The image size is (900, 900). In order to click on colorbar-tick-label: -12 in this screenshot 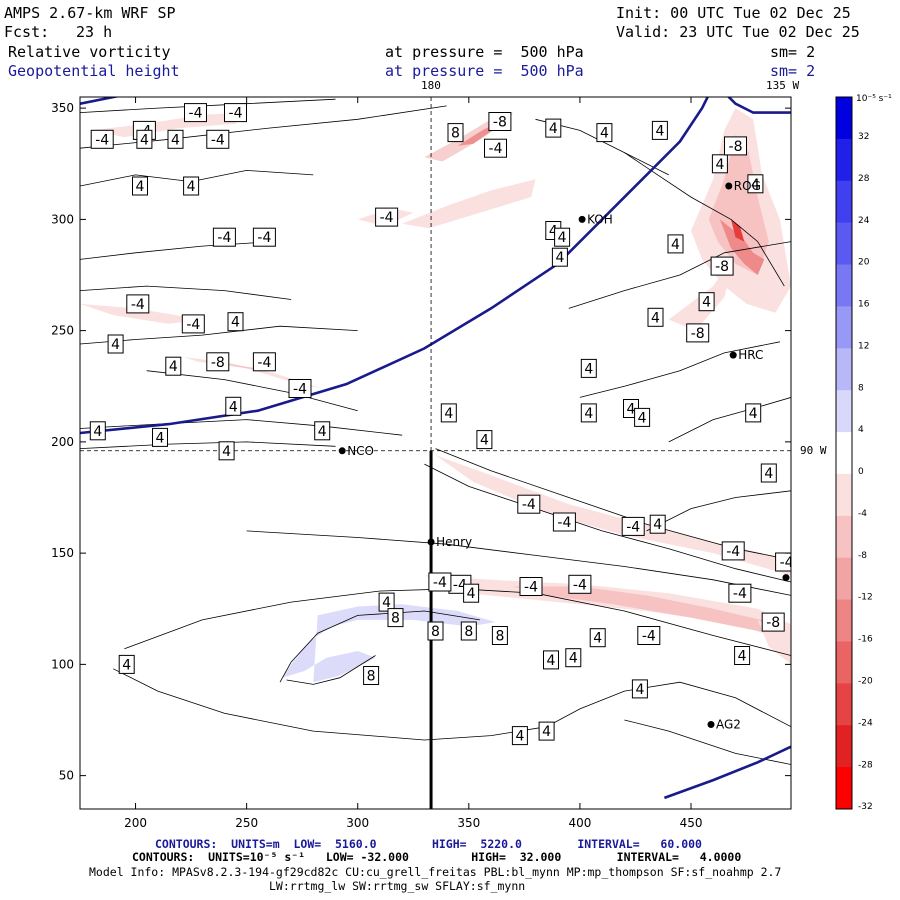, I will do `click(865, 598)`.